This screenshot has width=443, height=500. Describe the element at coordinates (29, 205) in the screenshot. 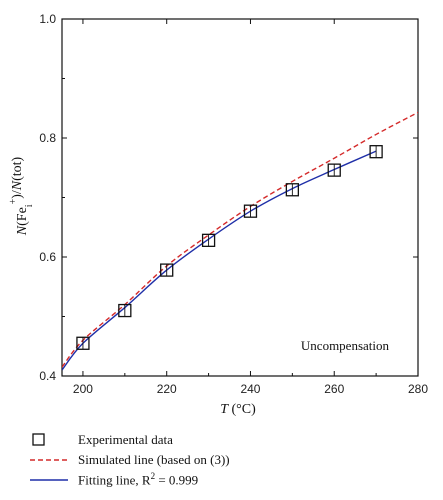

I see `y-label-sub: i` at that location.